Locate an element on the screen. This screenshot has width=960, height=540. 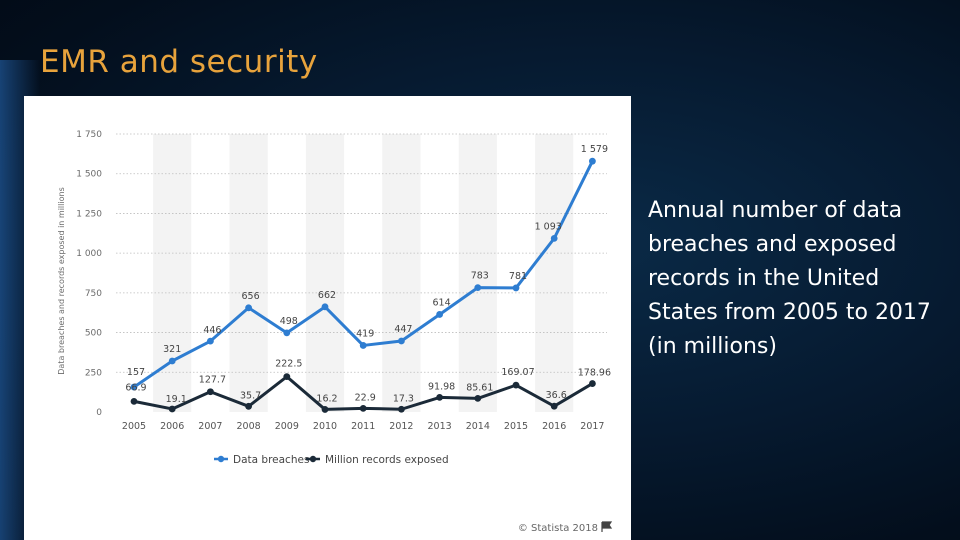
x-tick-label: 2008 is located at coordinates (249, 426).